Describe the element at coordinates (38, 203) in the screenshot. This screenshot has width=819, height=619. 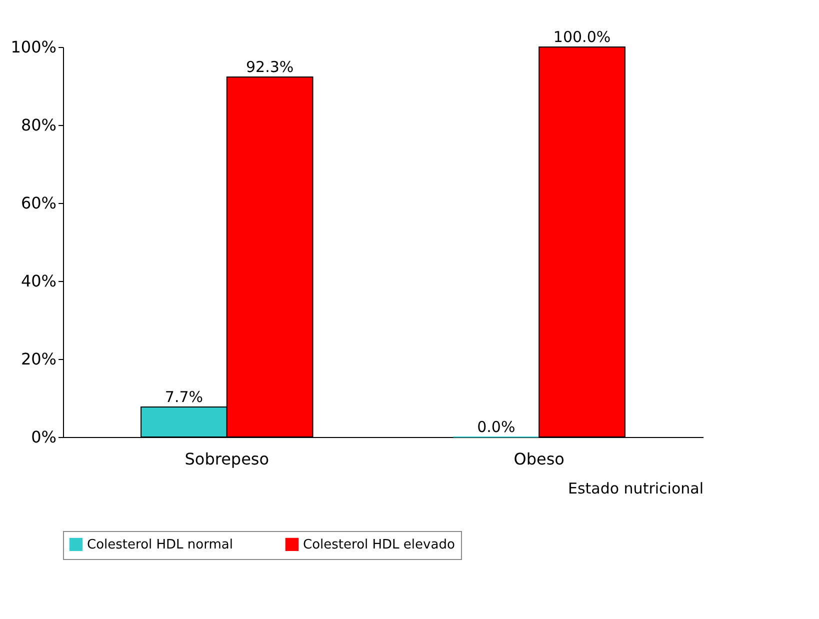
I see `y-tick-label: 60%` at that location.